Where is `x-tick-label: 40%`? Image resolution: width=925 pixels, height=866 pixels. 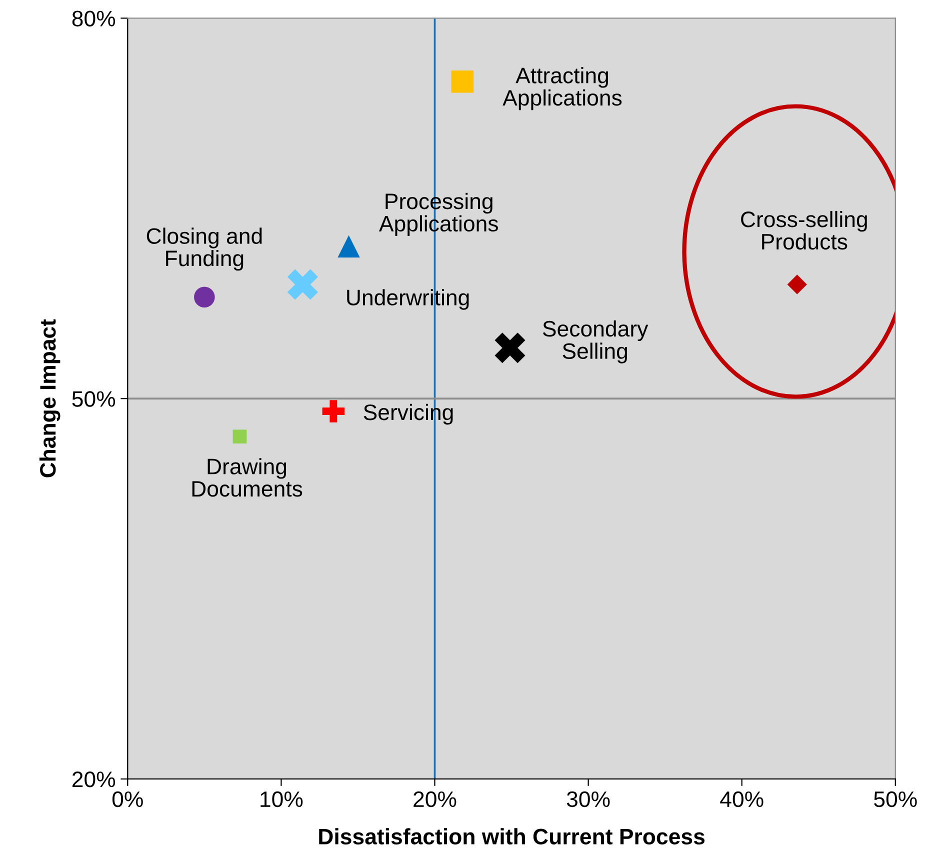
x-tick-label: 40% is located at coordinates (742, 799).